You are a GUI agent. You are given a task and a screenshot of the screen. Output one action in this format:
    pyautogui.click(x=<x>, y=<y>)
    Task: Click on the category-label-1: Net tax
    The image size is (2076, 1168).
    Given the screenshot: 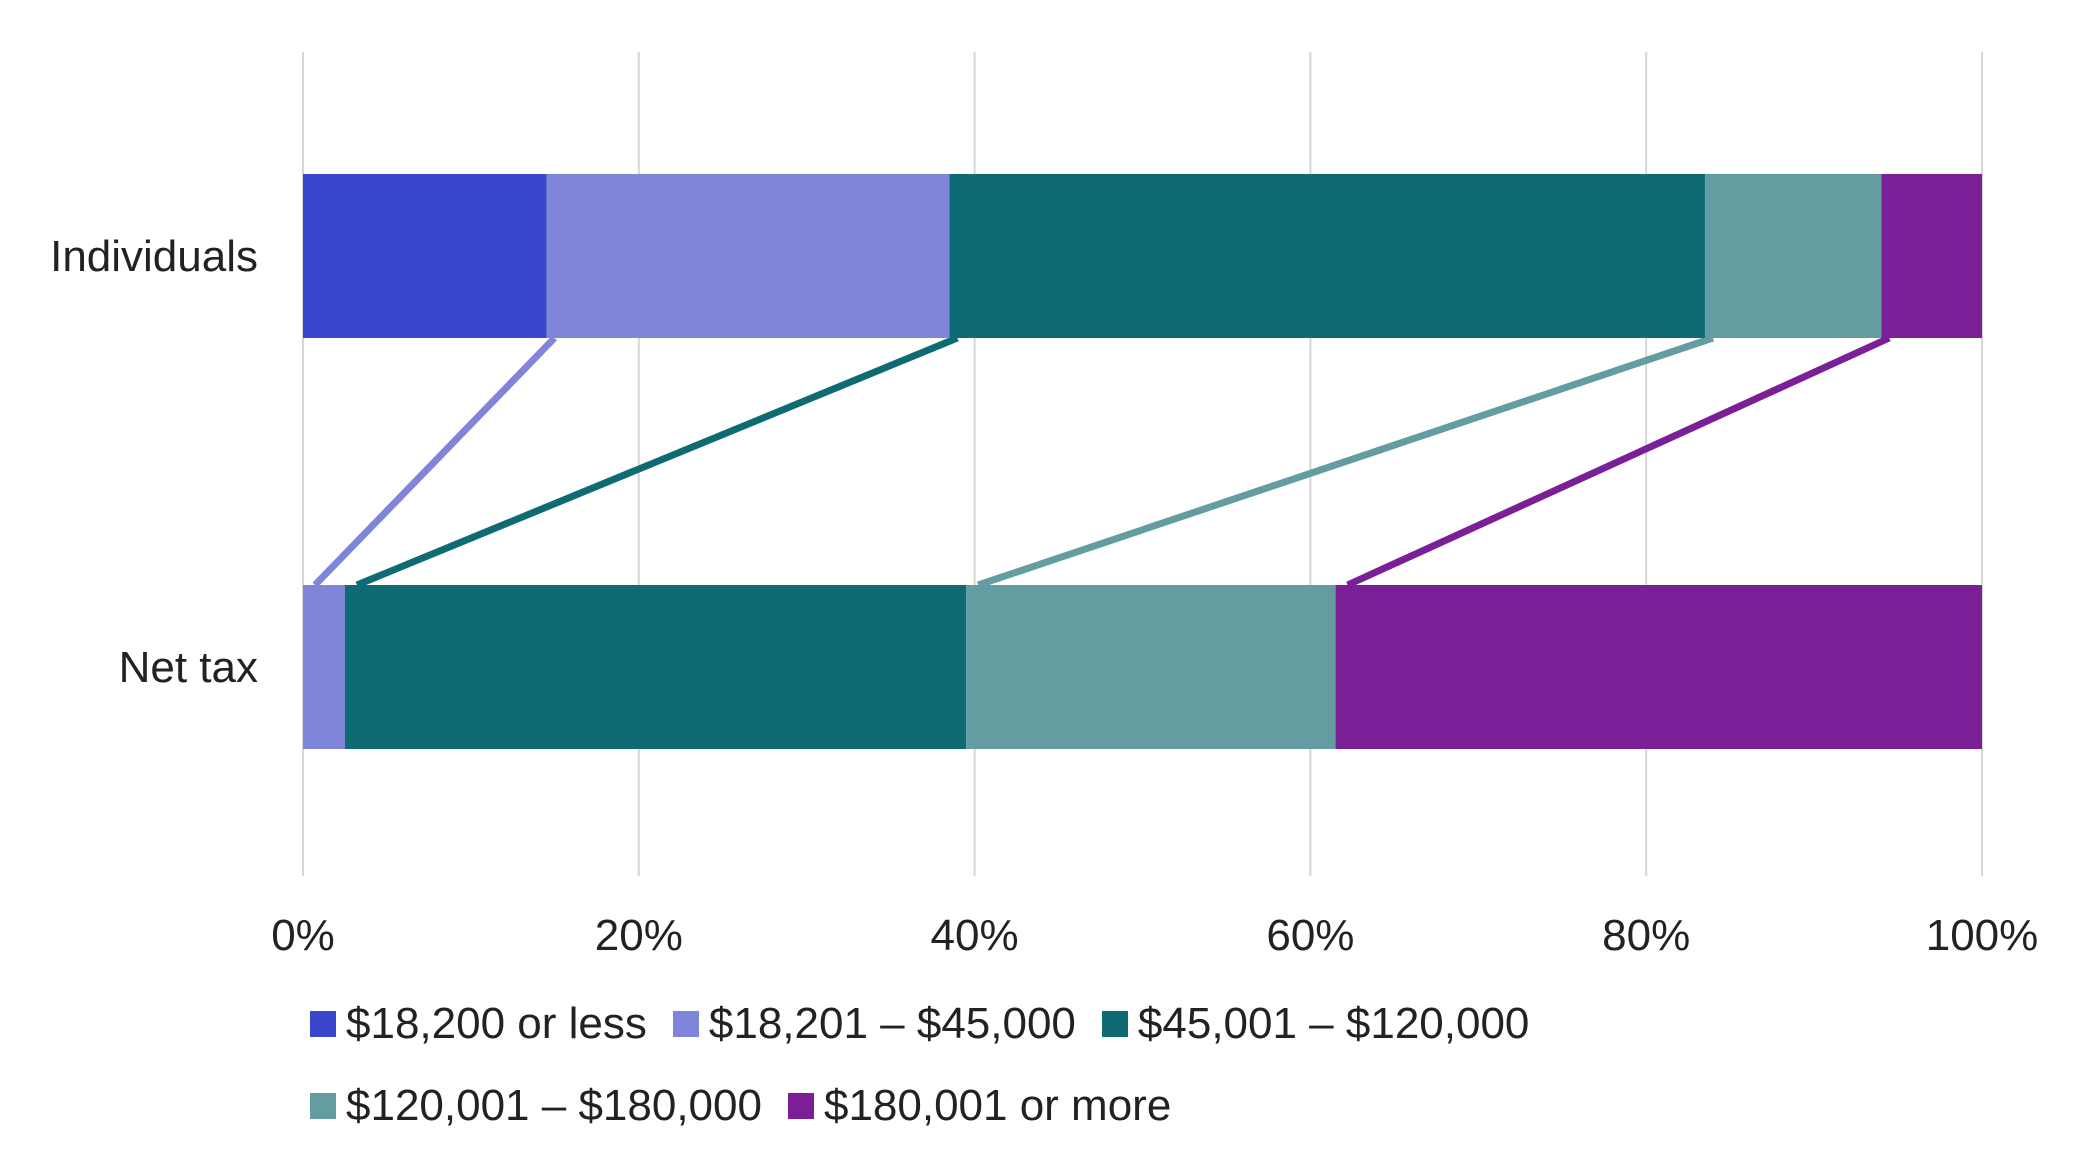 What is the action you would take?
    pyautogui.click(x=188, y=667)
    